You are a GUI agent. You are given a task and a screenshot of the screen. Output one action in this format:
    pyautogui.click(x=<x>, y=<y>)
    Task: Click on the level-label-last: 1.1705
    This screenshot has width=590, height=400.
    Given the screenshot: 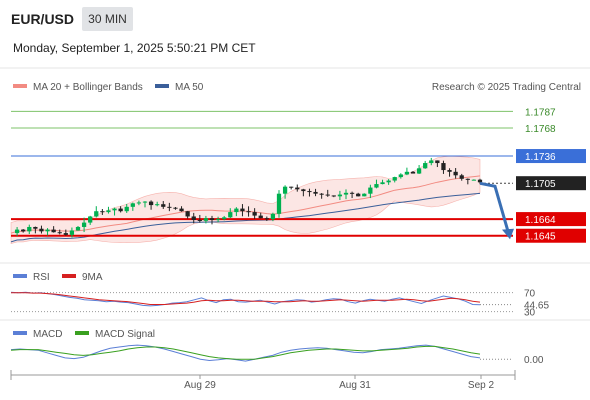 What is the action you would take?
    pyautogui.click(x=540, y=184)
    